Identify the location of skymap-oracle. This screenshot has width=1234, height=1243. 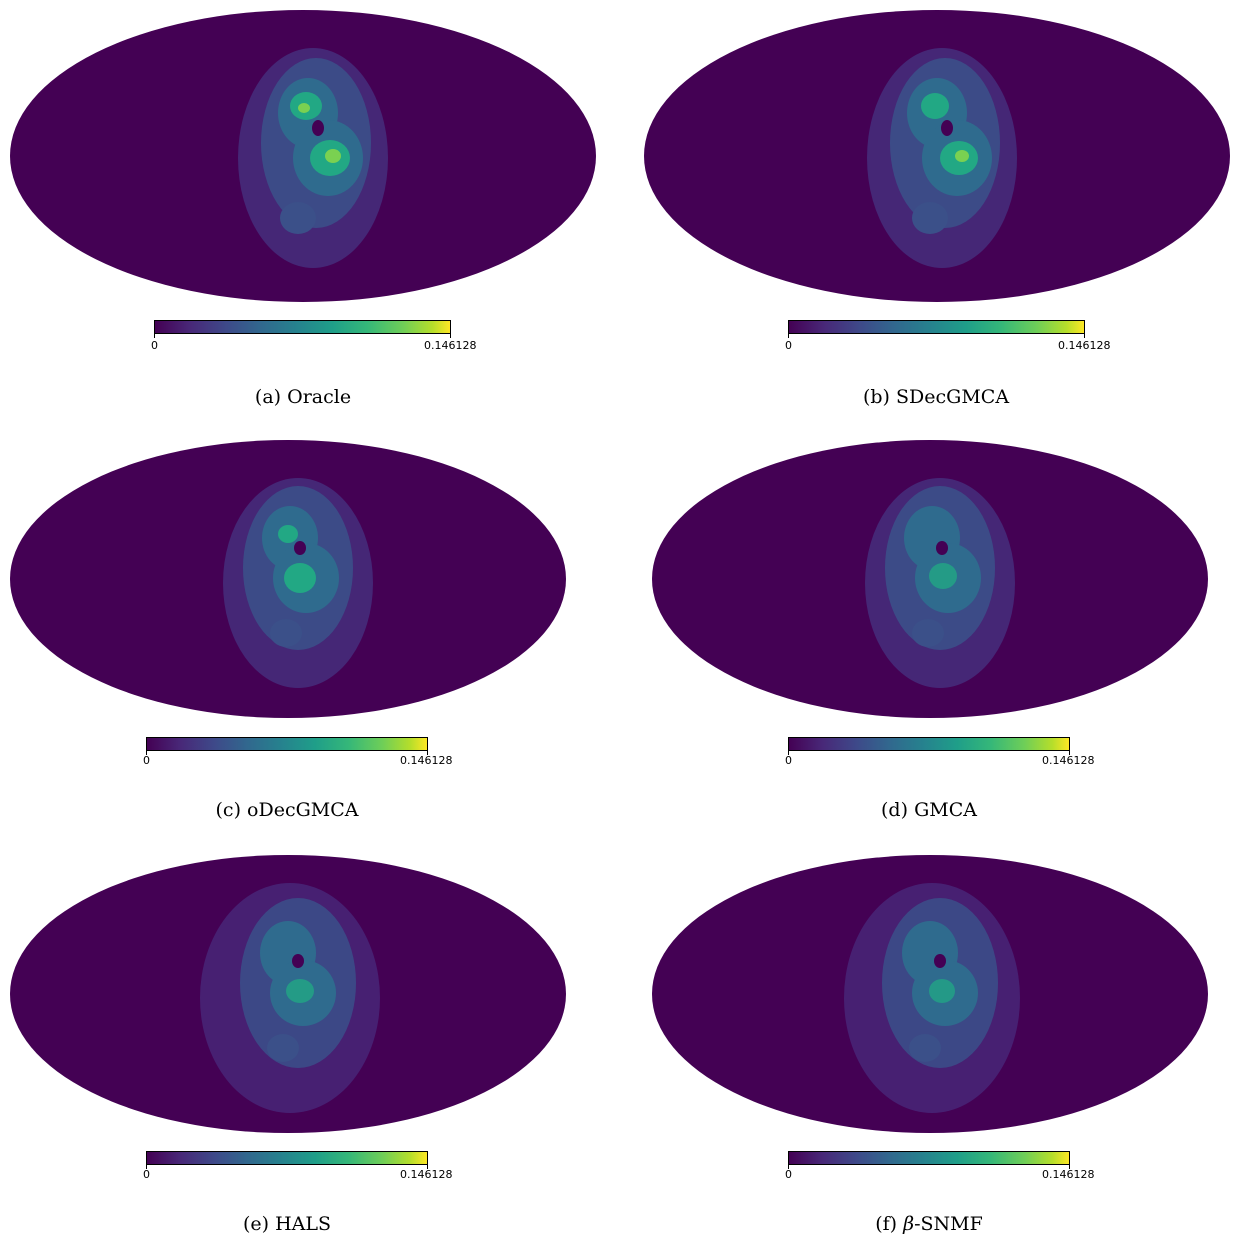
(303, 156).